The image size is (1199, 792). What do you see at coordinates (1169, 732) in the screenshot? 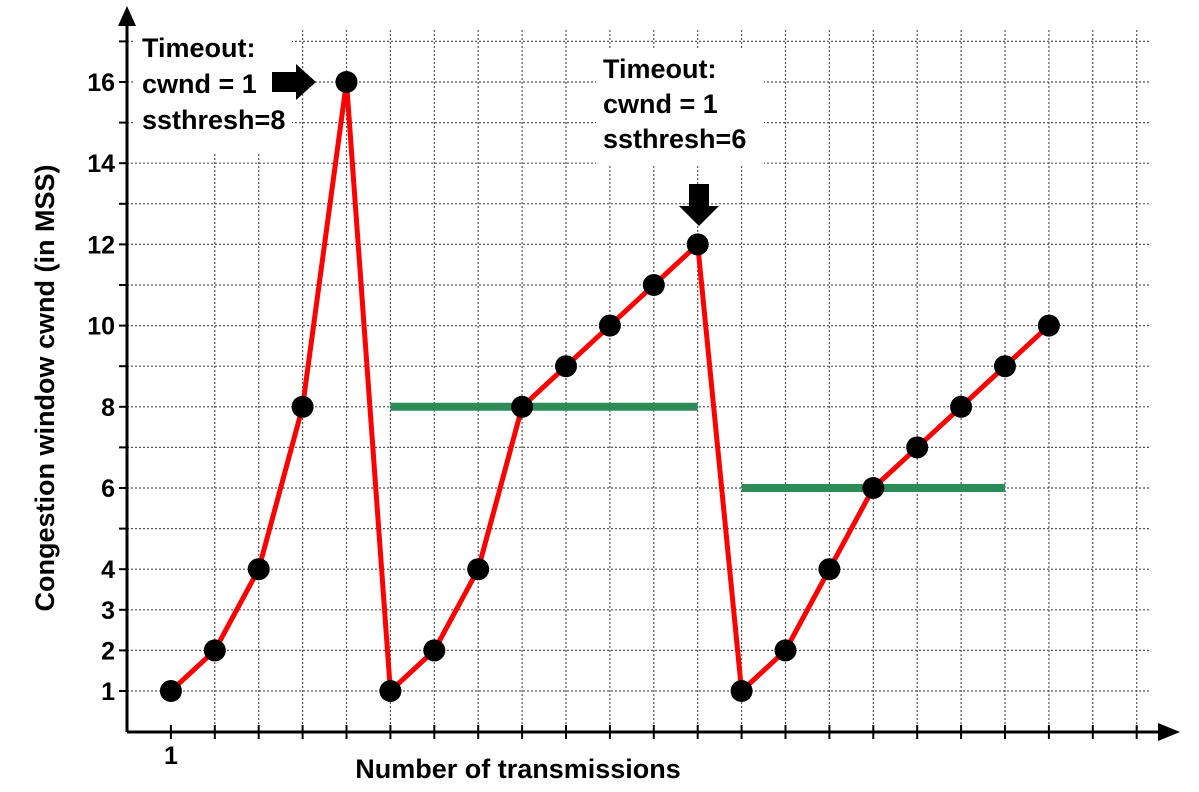
I see `x-axis-arrow` at bounding box center [1169, 732].